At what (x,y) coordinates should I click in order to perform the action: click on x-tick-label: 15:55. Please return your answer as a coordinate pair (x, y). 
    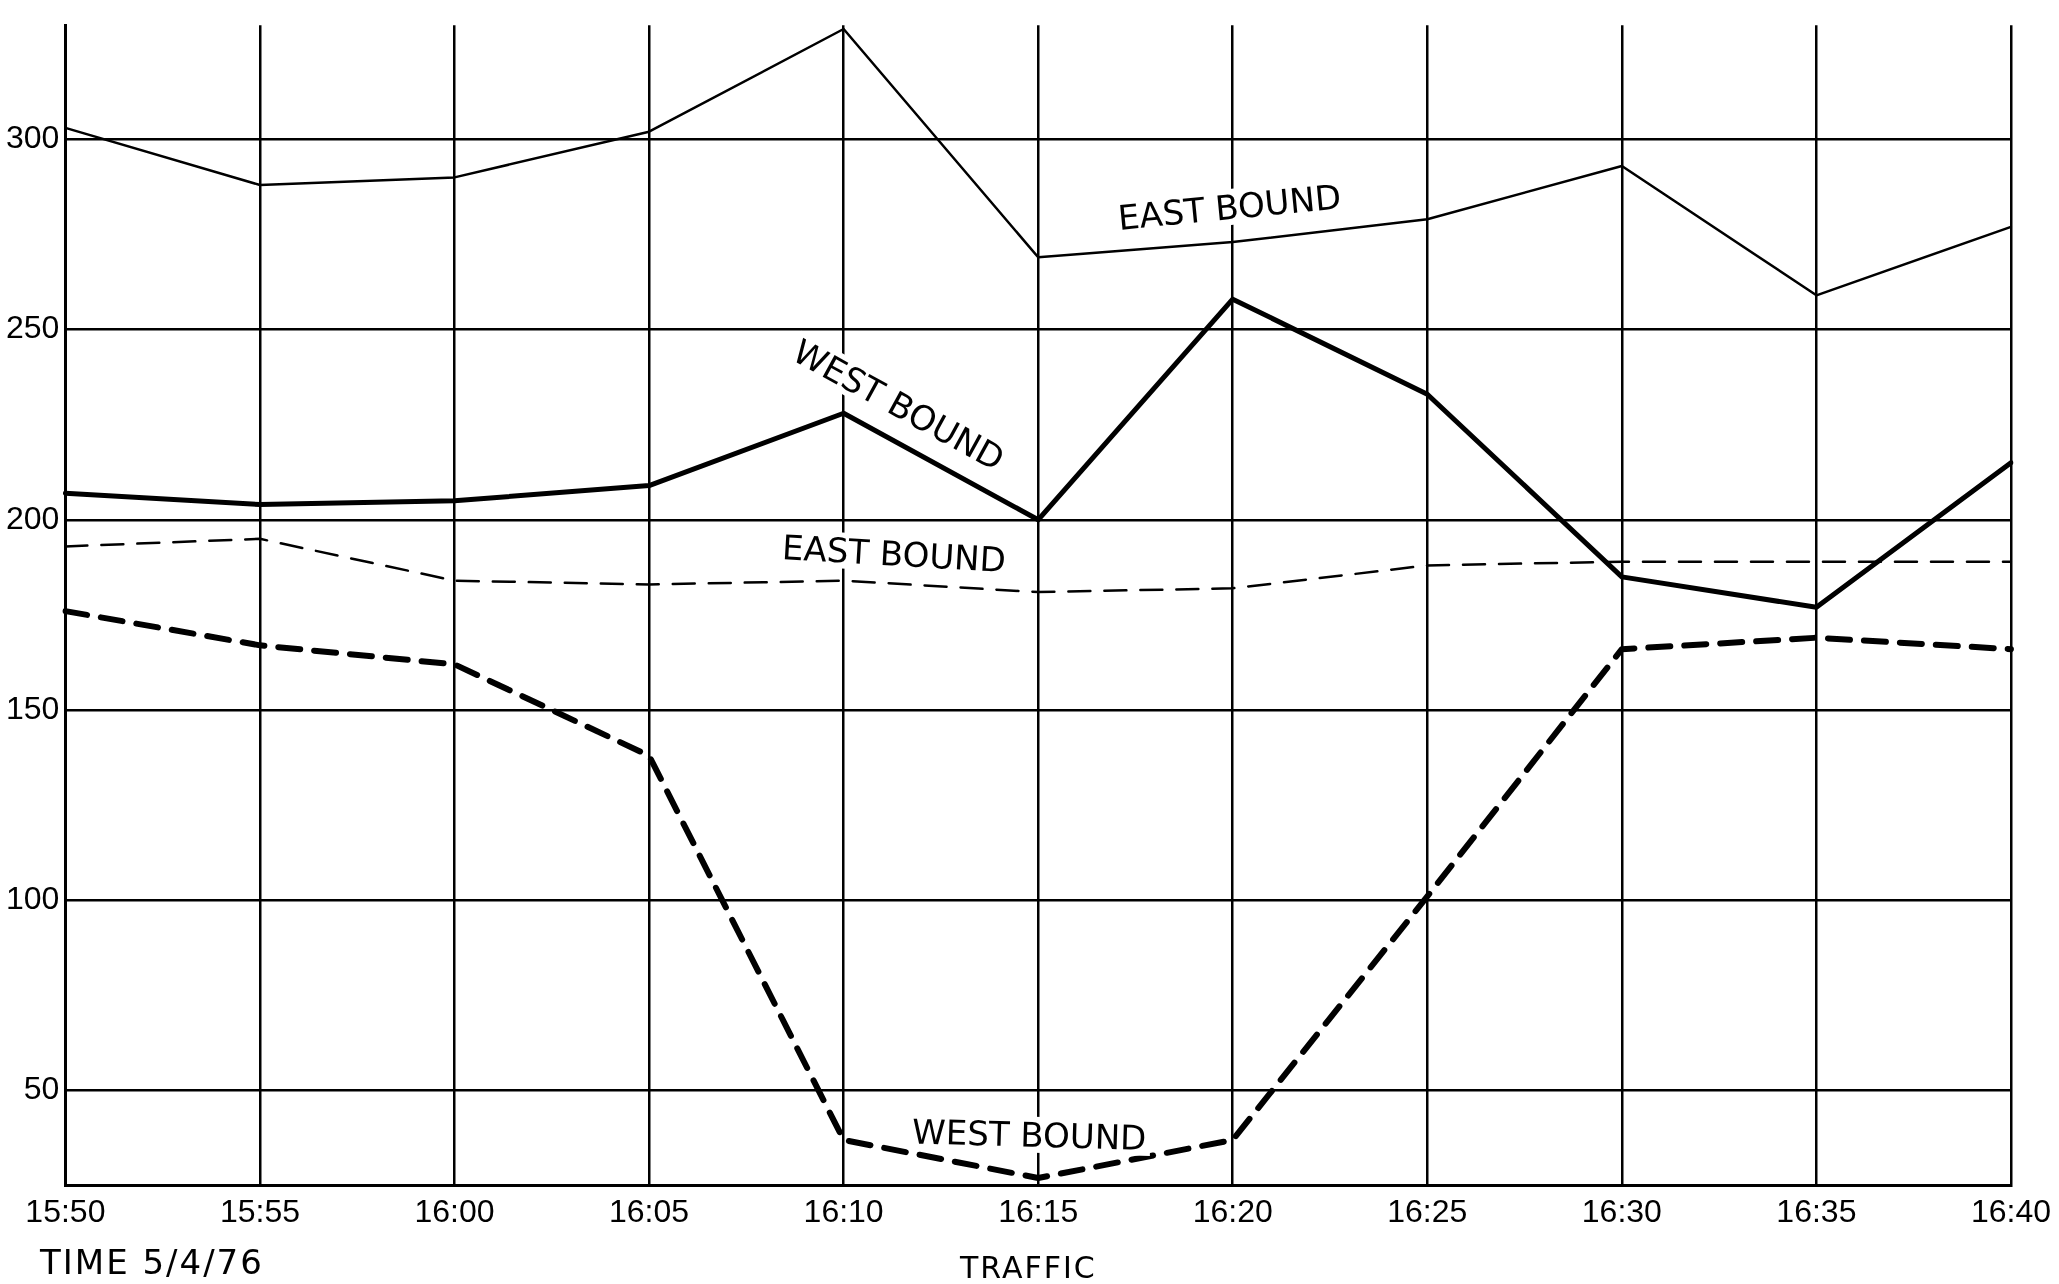
    Looking at the image, I should click on (259, 1210).